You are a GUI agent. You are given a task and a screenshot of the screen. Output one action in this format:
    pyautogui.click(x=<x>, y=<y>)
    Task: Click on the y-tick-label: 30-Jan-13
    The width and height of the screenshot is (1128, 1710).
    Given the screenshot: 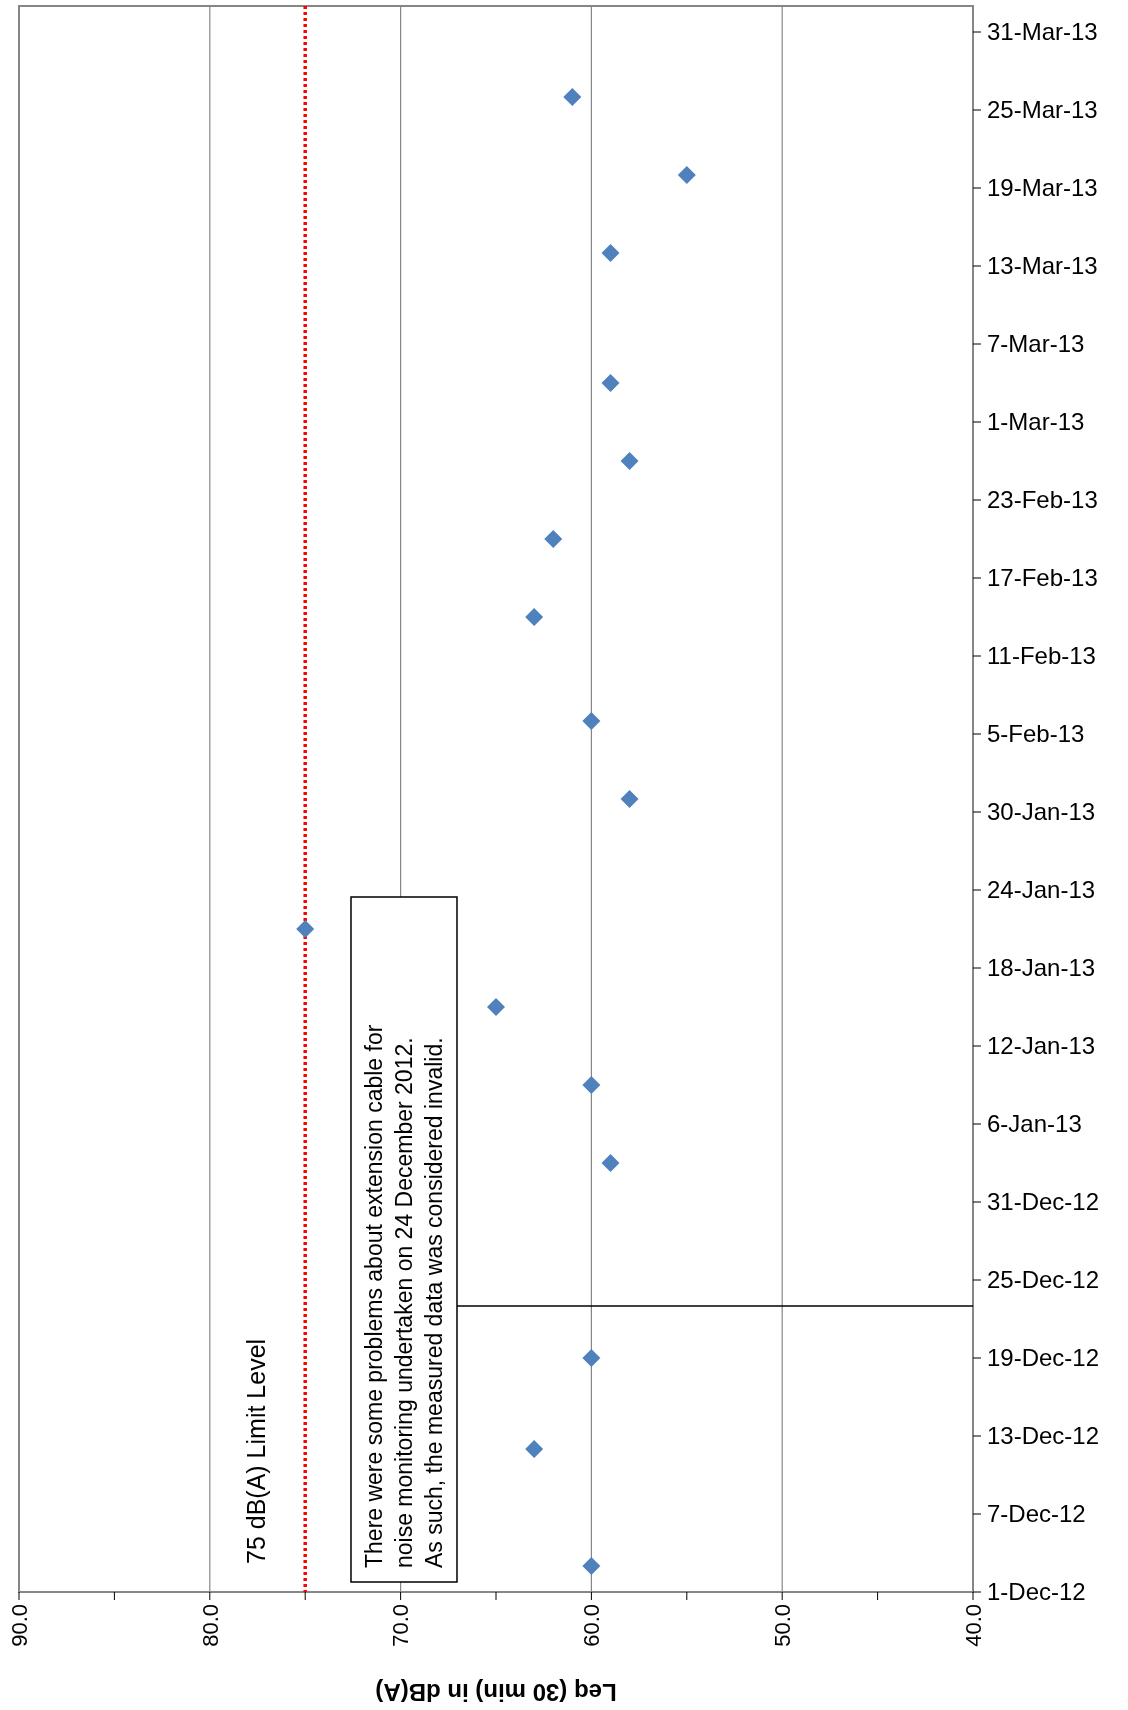 What is the action you would take?
    pyautogui.click(x=1041, y=812)
    